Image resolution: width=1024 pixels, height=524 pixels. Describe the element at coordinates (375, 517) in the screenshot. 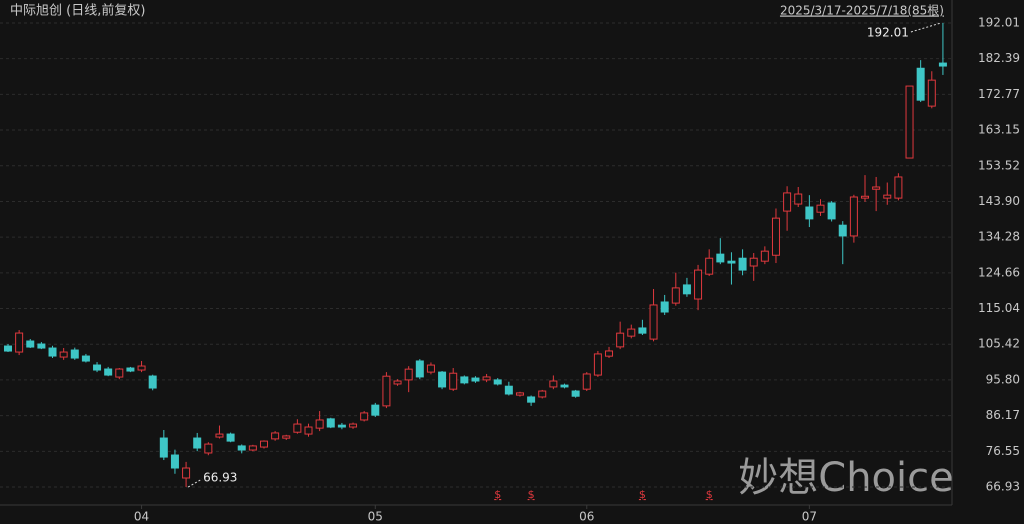

I see `x-tick-label: 05` at that location.